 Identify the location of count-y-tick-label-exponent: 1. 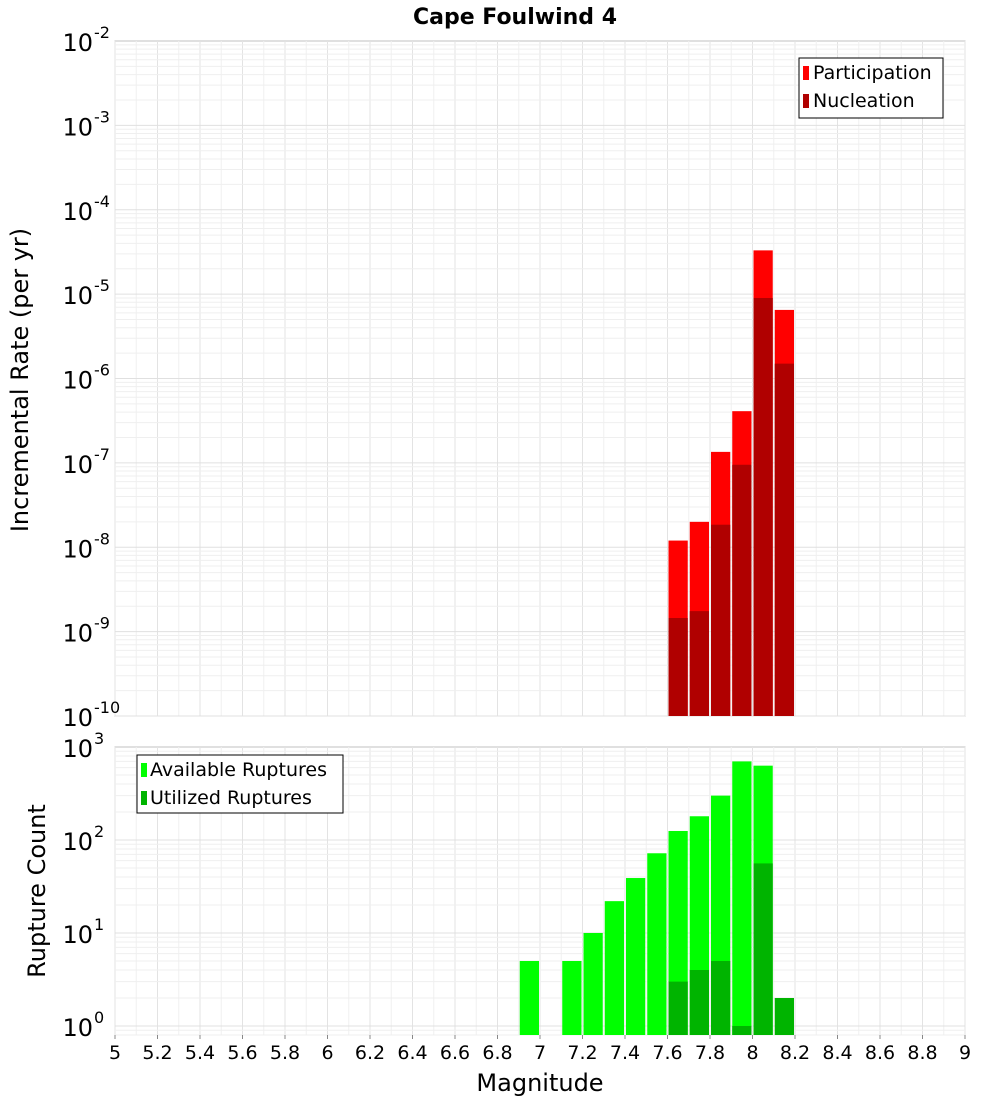
(99, 924).